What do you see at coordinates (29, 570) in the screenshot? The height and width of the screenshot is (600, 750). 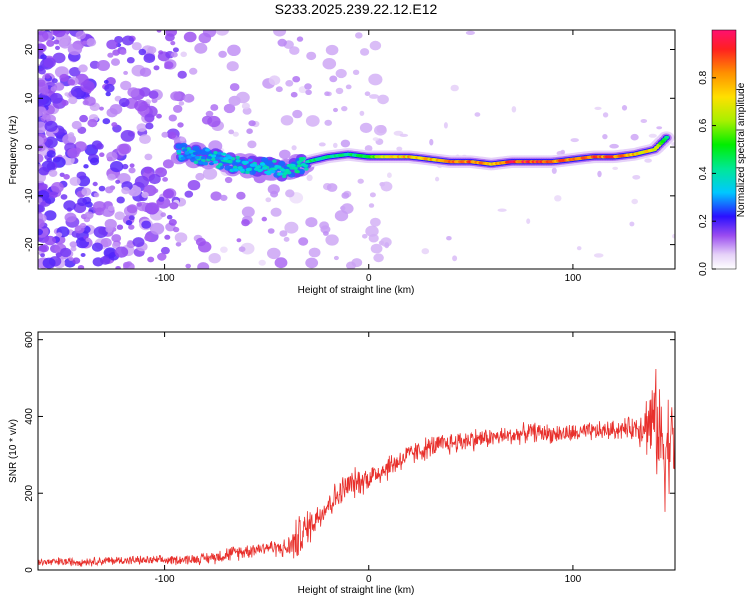 I see `y-tick-label: 0` at bounding box center [29, 570].